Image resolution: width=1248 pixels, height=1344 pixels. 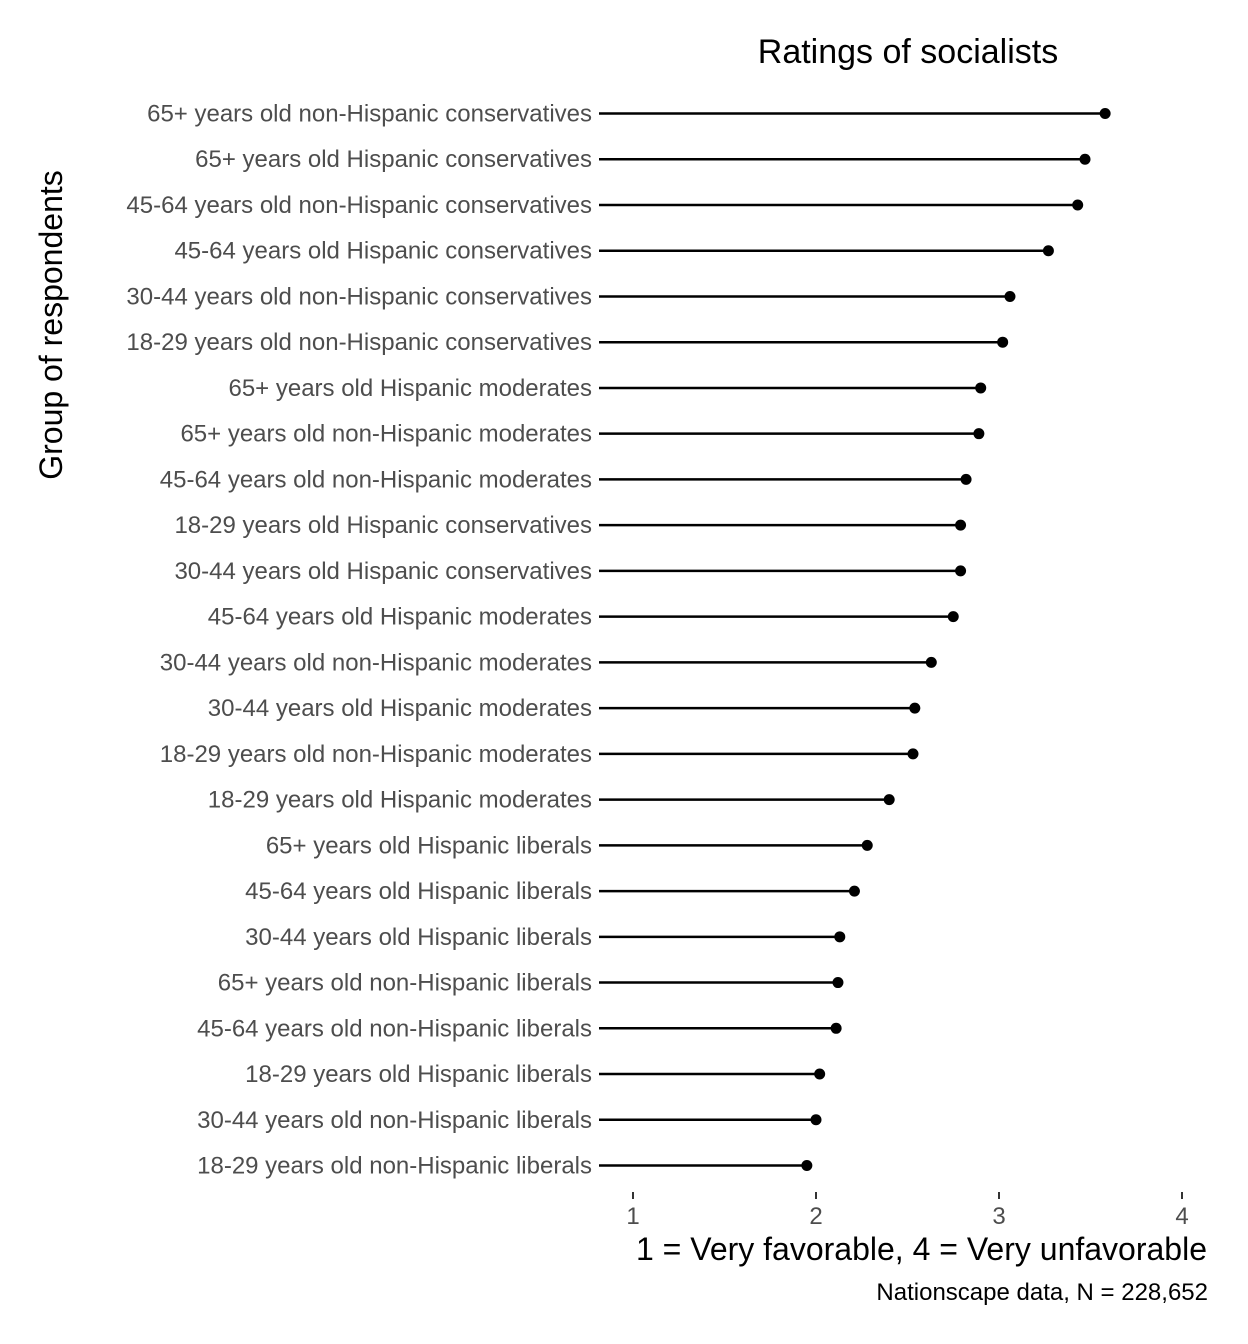 I want to click on category-label: 45-64 years old Hispanic conservatives, so click(x=383, y=251).